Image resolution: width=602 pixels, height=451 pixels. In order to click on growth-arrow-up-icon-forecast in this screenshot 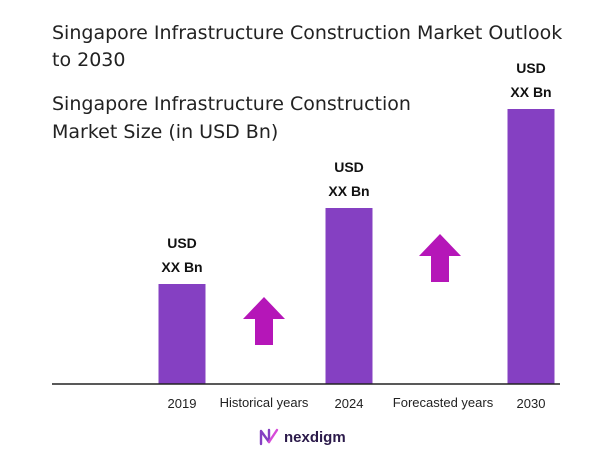, I will do `click(440, 258)`.